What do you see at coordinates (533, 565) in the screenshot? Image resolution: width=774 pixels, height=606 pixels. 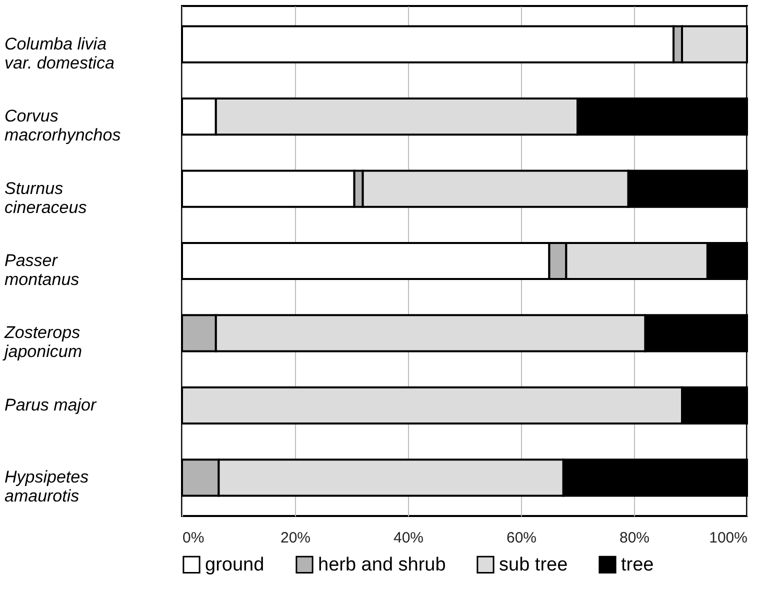 I see `legend-label: sub tree` at bounding box center [533, 565].